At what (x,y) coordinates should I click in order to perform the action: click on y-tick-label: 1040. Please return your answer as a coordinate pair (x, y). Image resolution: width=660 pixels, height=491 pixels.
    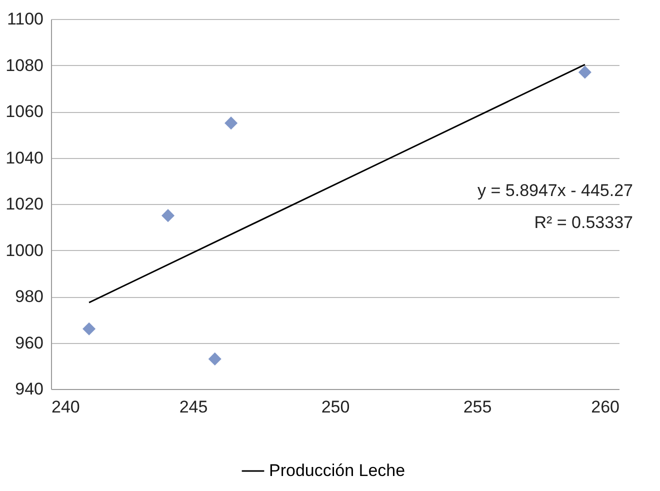
    Looking at the image, I should click on (25, 158).